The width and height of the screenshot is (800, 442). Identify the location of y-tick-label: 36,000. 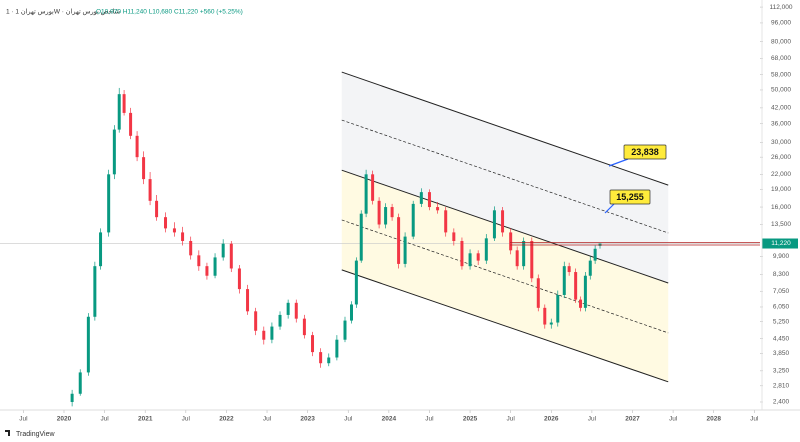
(781, 123).